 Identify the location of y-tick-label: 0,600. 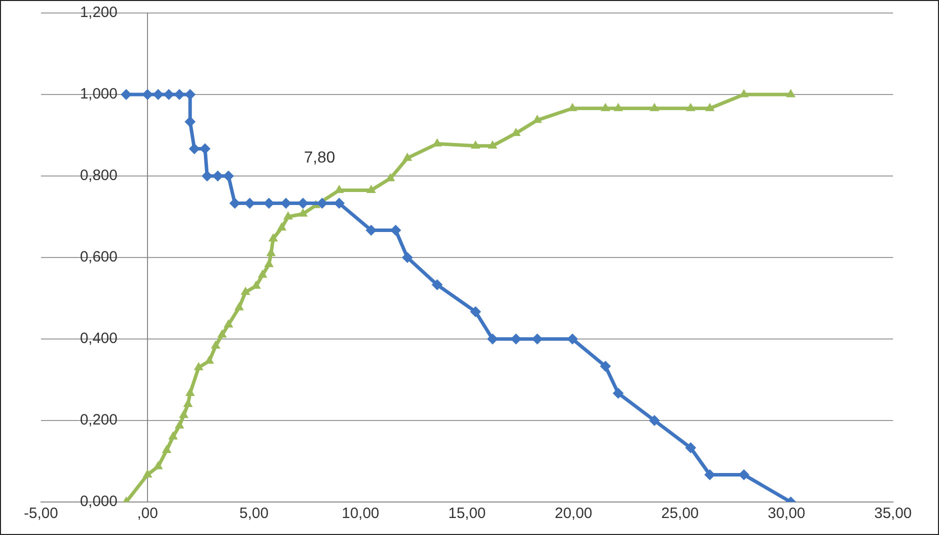
(99, 257).